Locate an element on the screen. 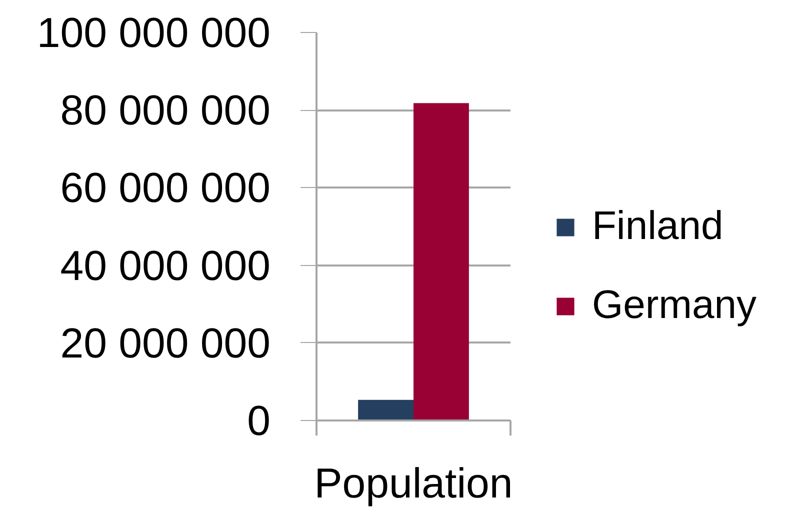 This screenshot has height=511, width=792. legend-label: Germany is located at coordinates (674, 305).